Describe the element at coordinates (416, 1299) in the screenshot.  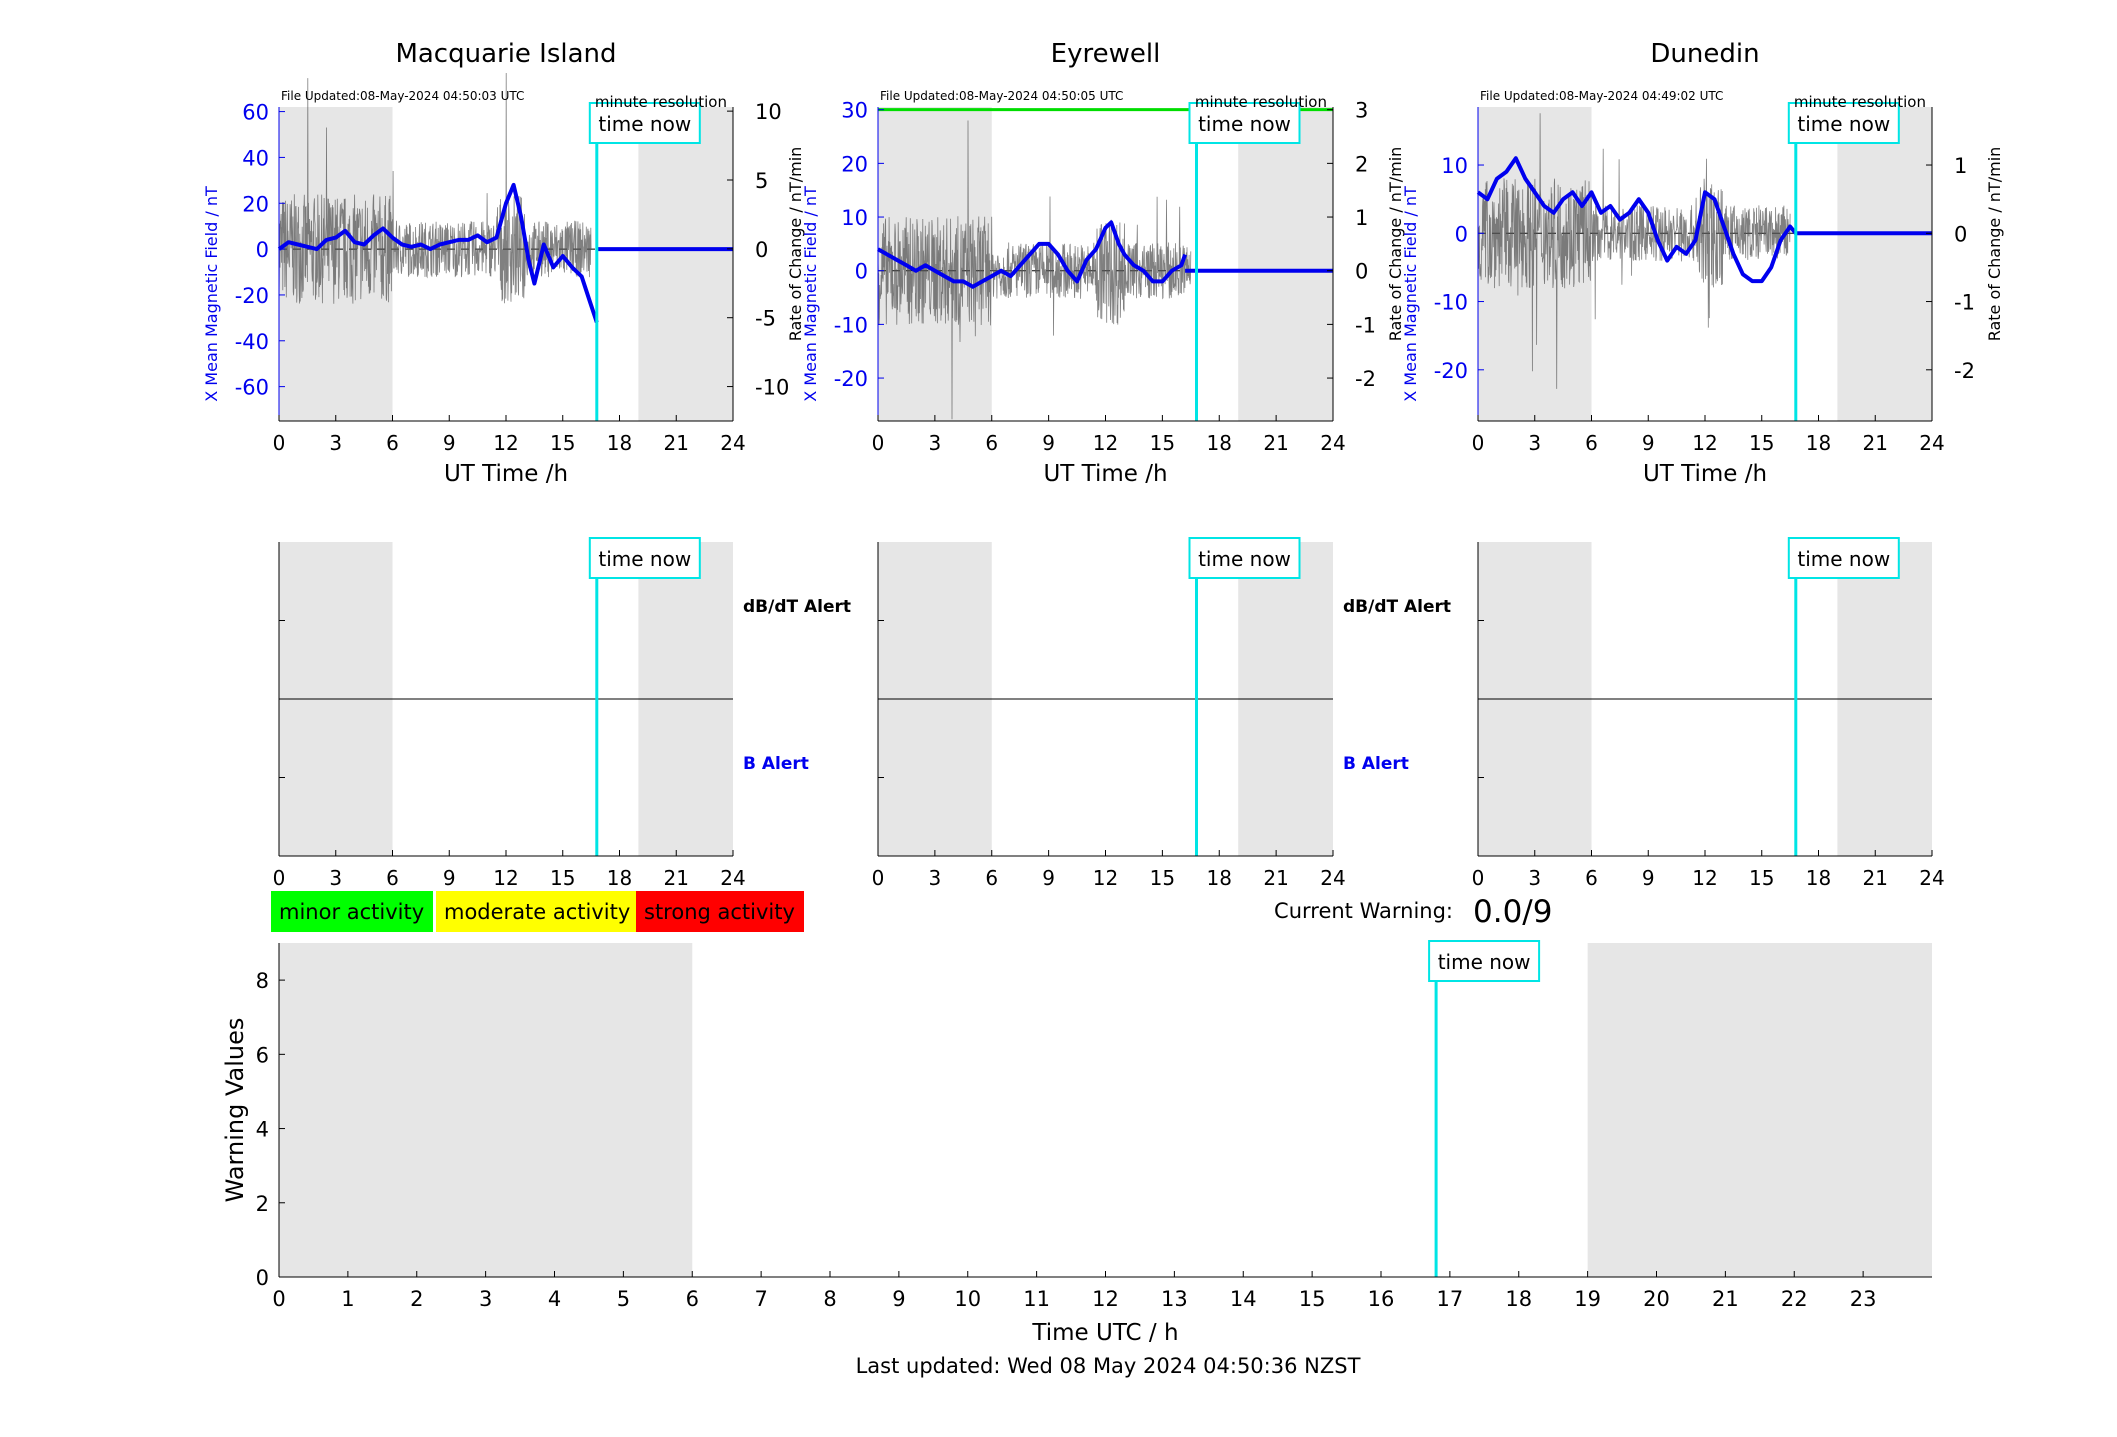
I see `warning-x-tick-label: 2` at that location.